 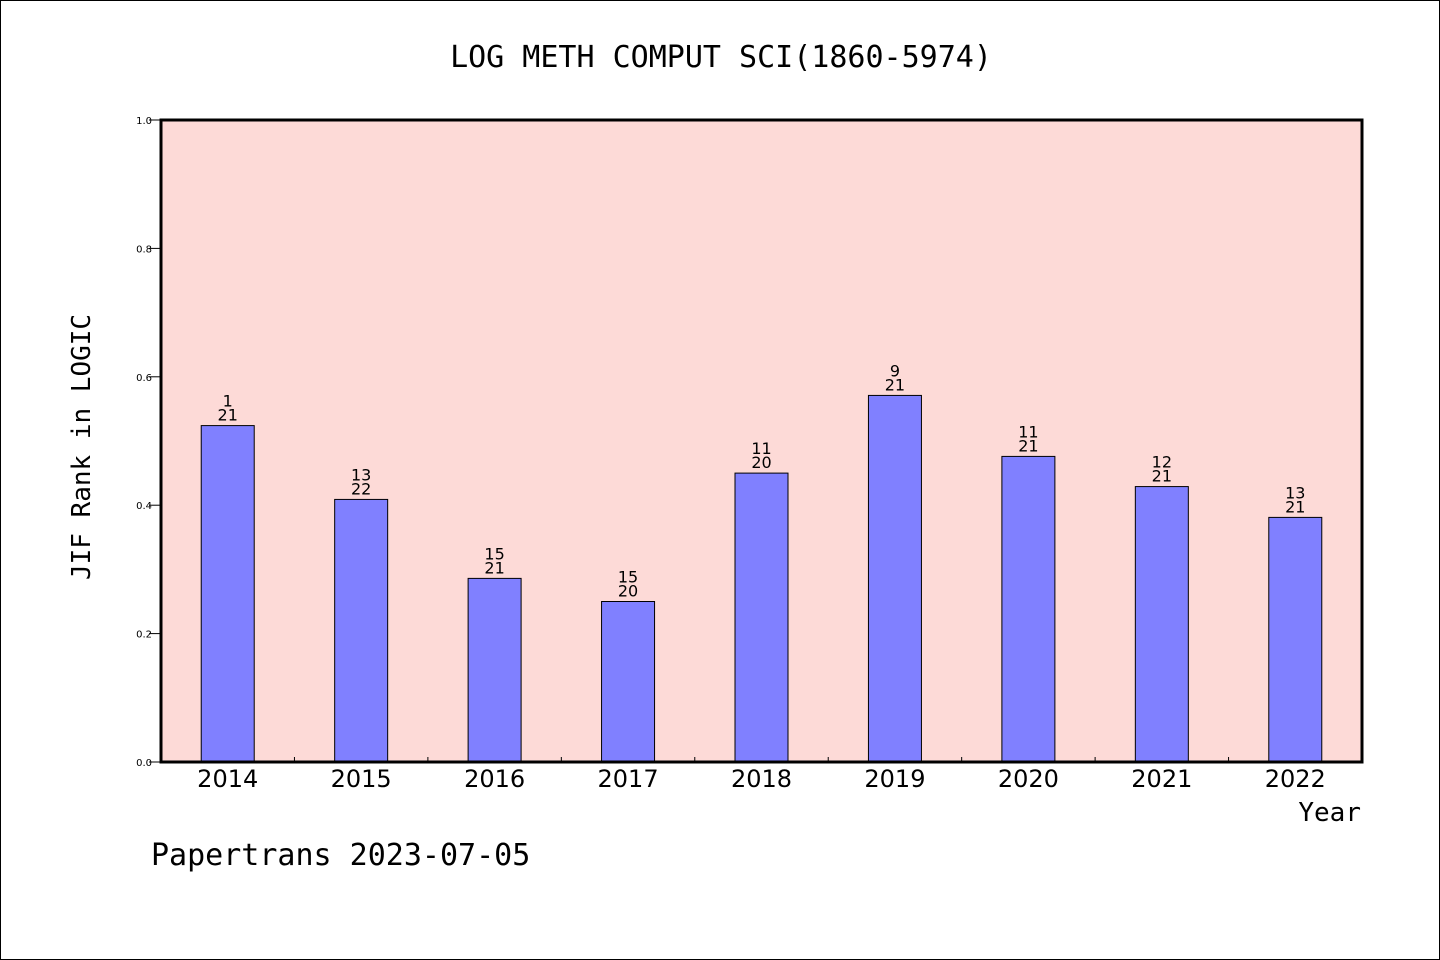 I want to click on x-tick-label: 2017, so click(x=628, y=779).